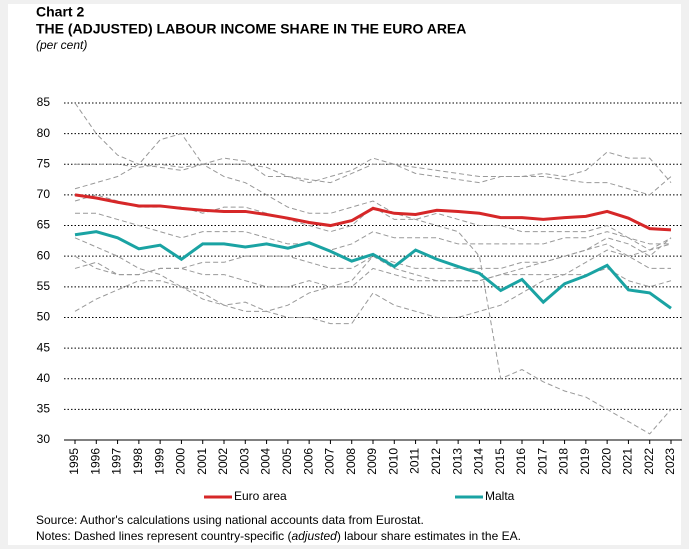 The image size is (689, 549). What do you see at coordinates (542, 461) in the screenshot?
I see `x-tick-label: 2017` at bounding box center [542, 461].